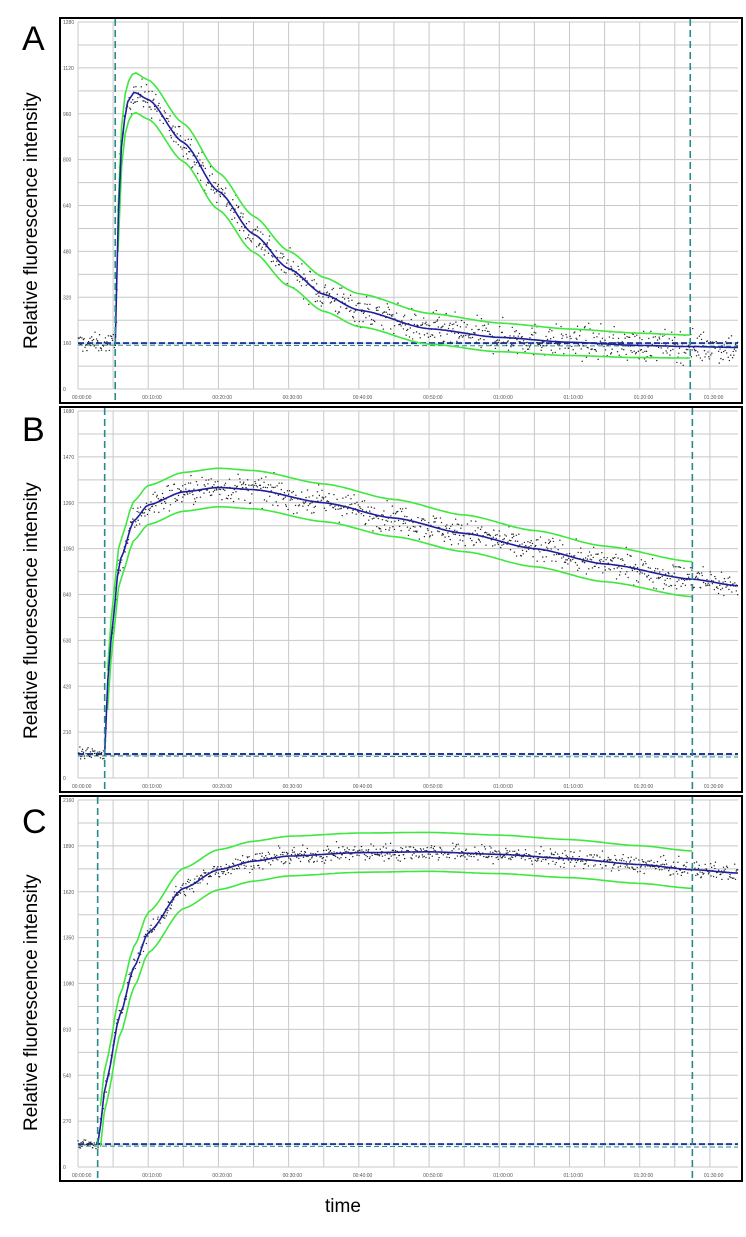 The height and width of the screenshot is (1237, 746). I want to click on x-tick-label: 01:10:00, so click(573, 398).